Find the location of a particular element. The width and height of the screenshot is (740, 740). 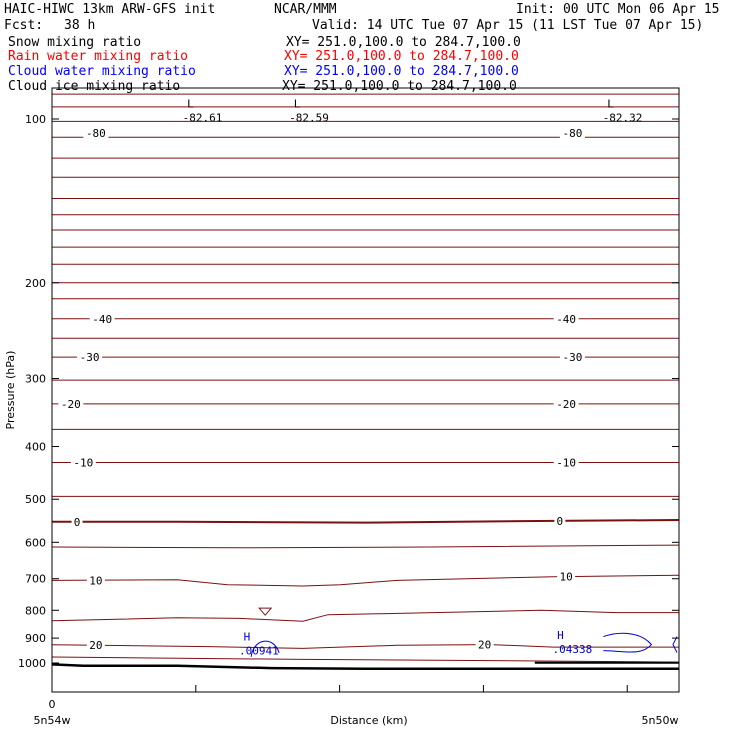

terrain-surface is located at coordinates (365, 667).